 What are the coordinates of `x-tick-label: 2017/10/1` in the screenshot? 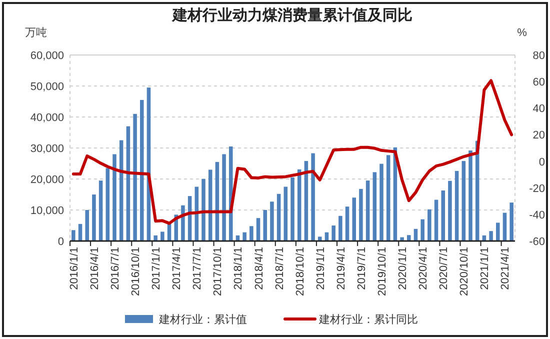 It's located at (218, 271).